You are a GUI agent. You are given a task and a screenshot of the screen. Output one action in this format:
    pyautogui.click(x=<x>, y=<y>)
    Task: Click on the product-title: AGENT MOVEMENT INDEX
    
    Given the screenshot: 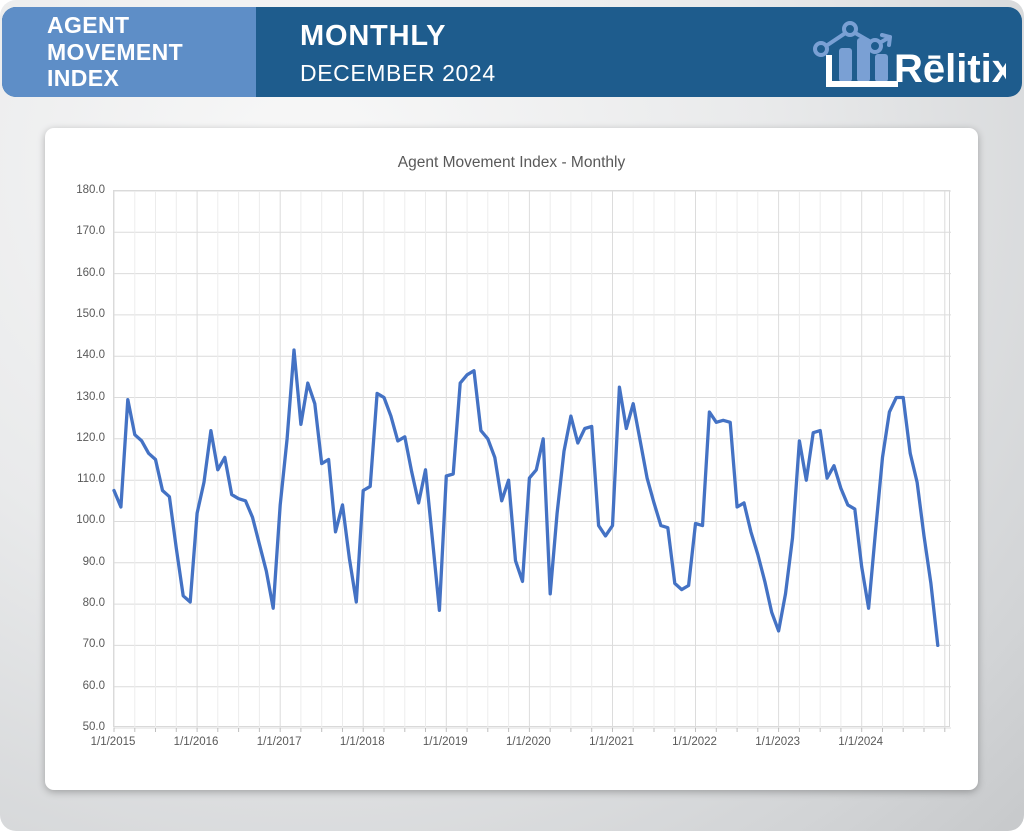 What is the action you would take?
    pyautogui.click(x=115, y=51)
    